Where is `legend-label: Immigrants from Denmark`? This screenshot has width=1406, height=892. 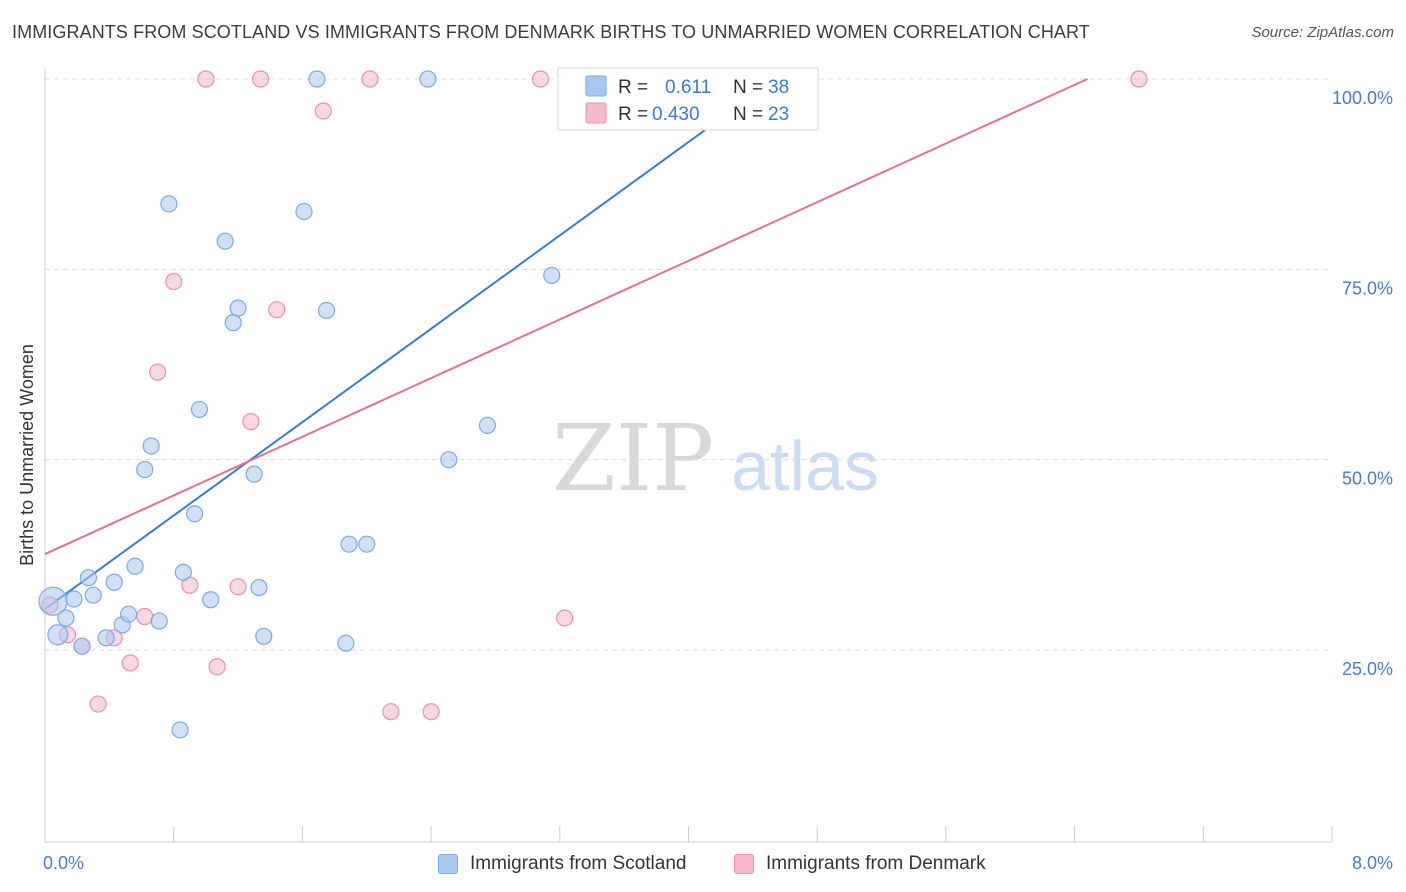 legend-label: Immigrants from Denmark is located at coordinates (876, 863).